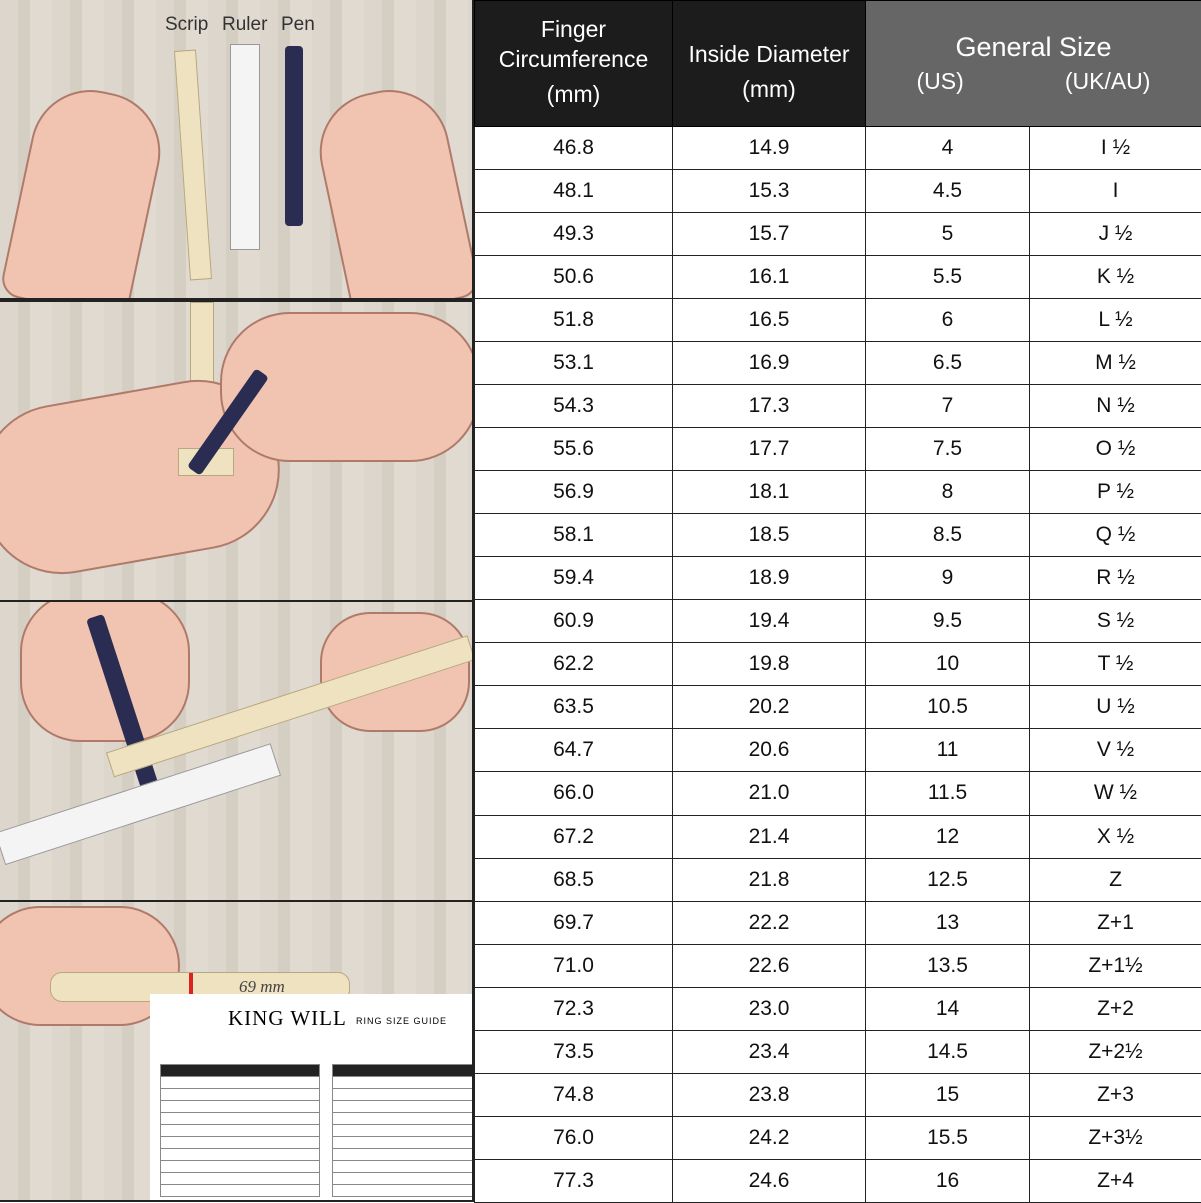  Describe the element at coordinates (948, 1051) in the screenshot. I see `us-size-cell: 14.5` at that location.